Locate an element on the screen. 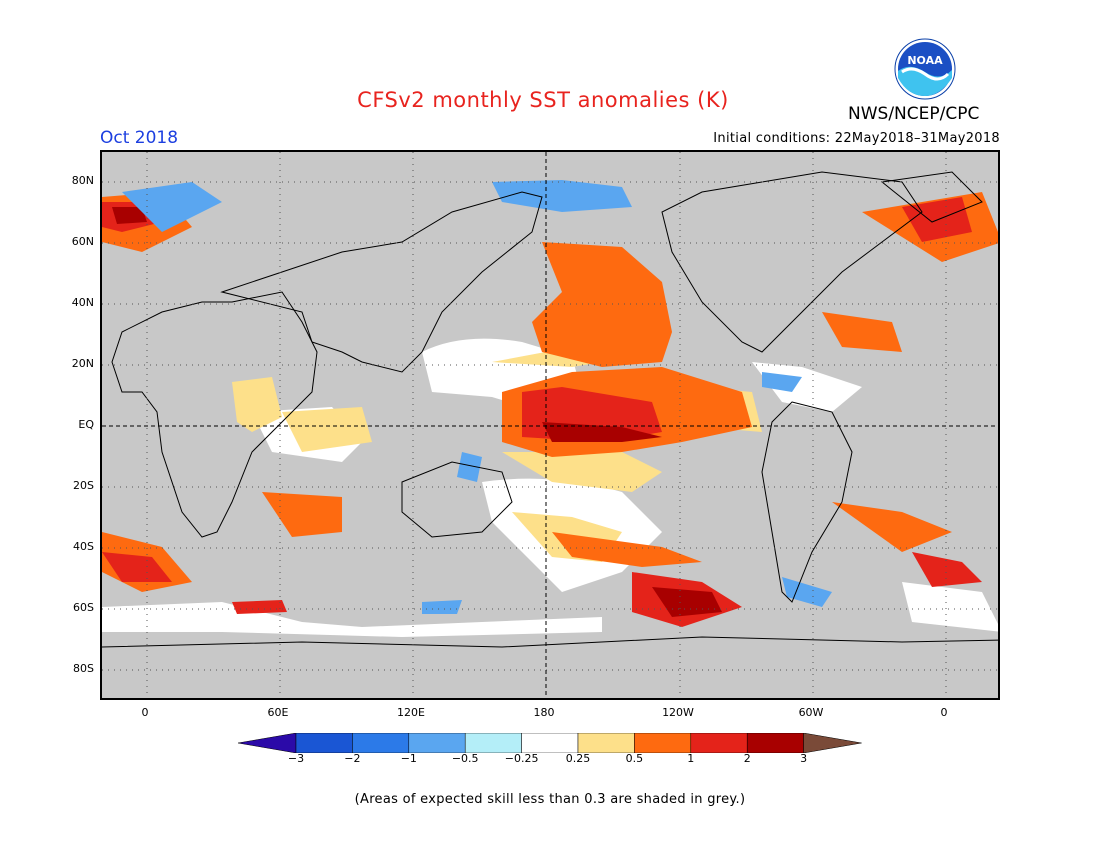  lon-label: 180 is located at coordinates (544, 712).